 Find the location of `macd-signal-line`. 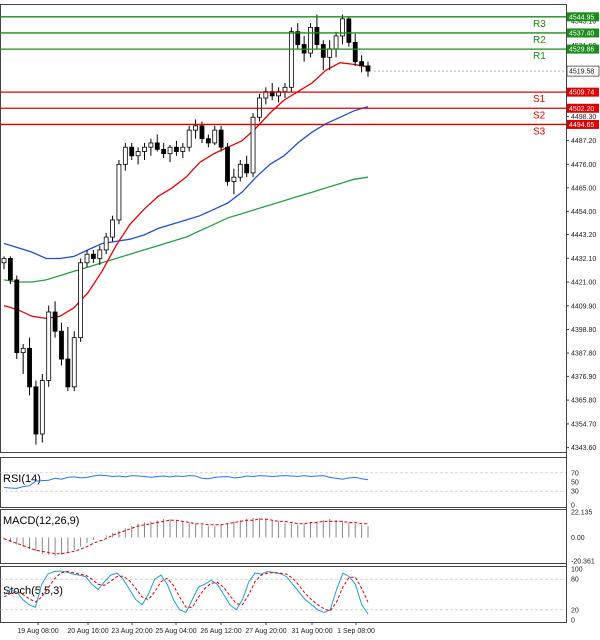

macd-signal-line is located at coordinates (185, 536).